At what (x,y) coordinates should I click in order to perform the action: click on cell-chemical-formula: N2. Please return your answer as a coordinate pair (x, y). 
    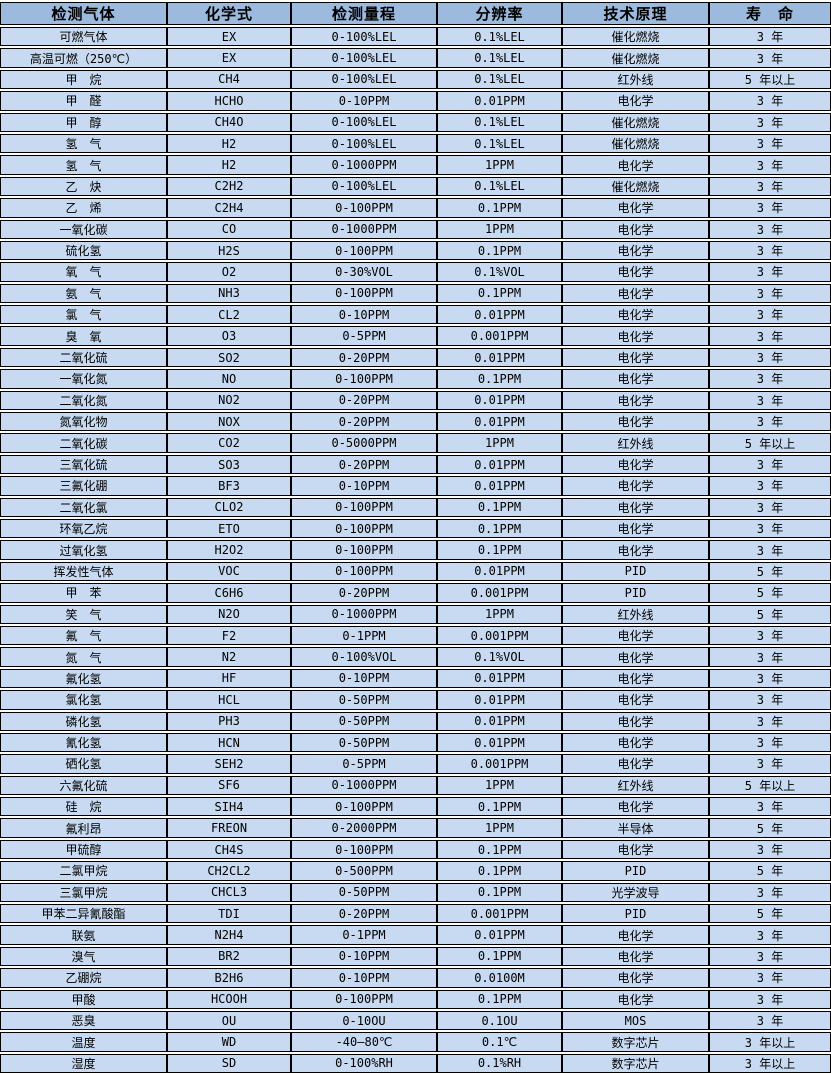
    Looking at the image, I should click on (229, 657).